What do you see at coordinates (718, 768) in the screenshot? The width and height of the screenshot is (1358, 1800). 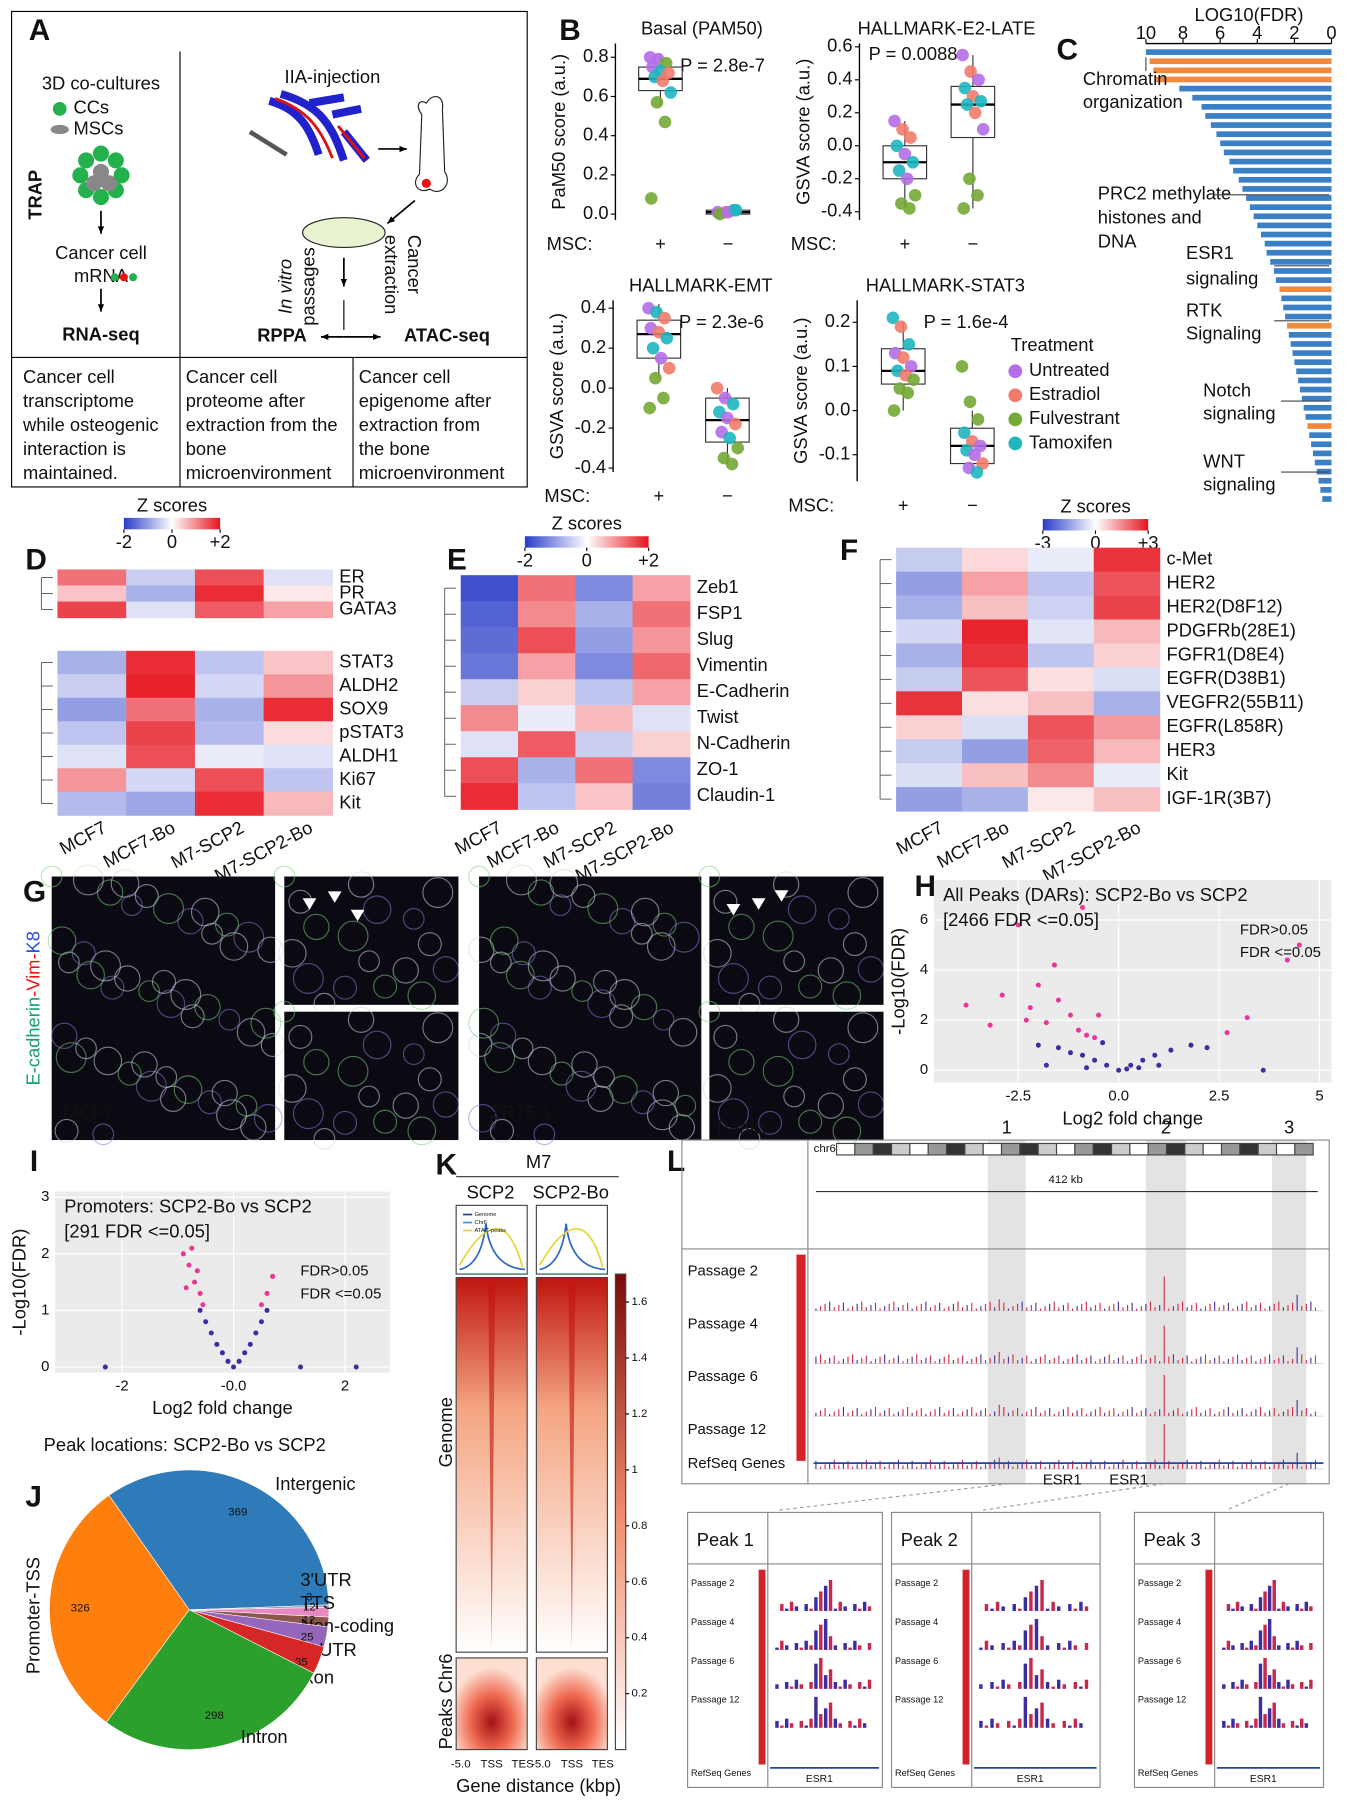 I see `row-label: ZO-1` at bounding box center [718, 768].